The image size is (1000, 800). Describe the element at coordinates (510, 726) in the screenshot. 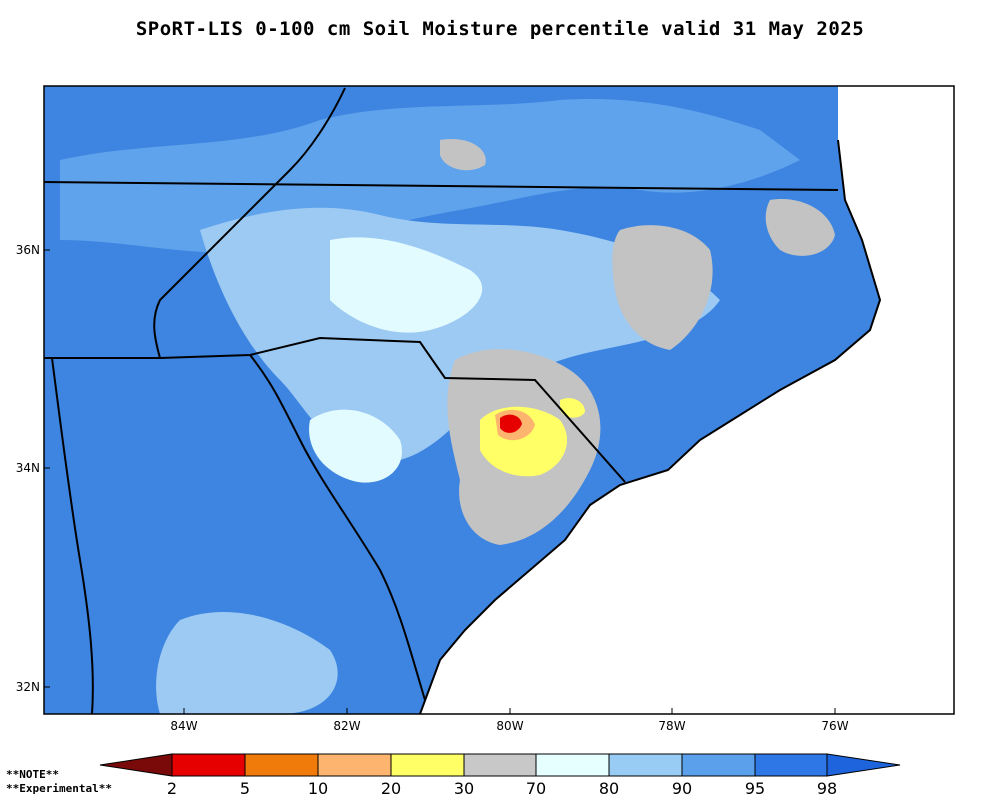

I see `lon-label-80w: 80W` at that location.